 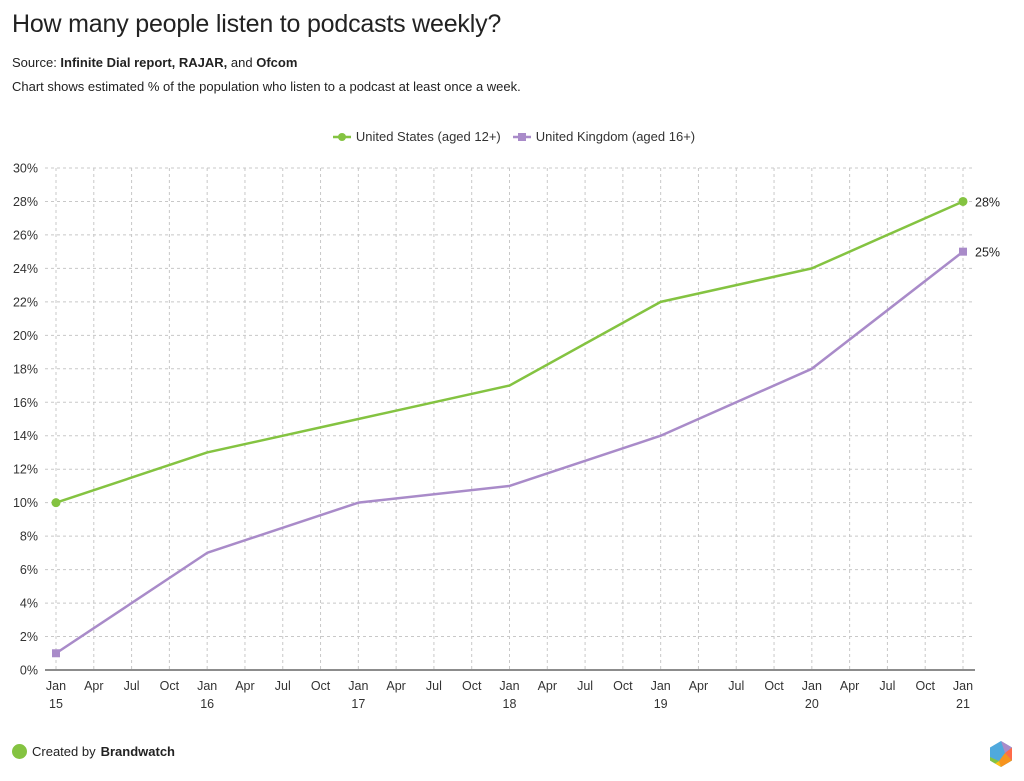 What do you see at coordinates (207, 704) in the screenshot?
I see `x-tick-year: 16` at bounding box center [207, 704].